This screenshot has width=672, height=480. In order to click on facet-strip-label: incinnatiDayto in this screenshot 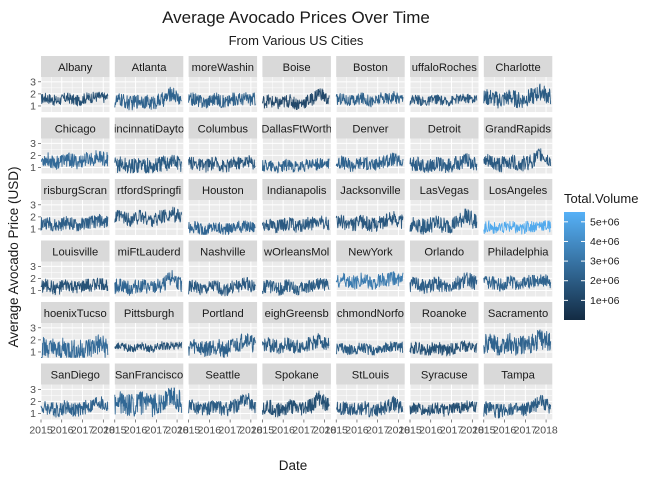, I will do `click(149, 130)`.